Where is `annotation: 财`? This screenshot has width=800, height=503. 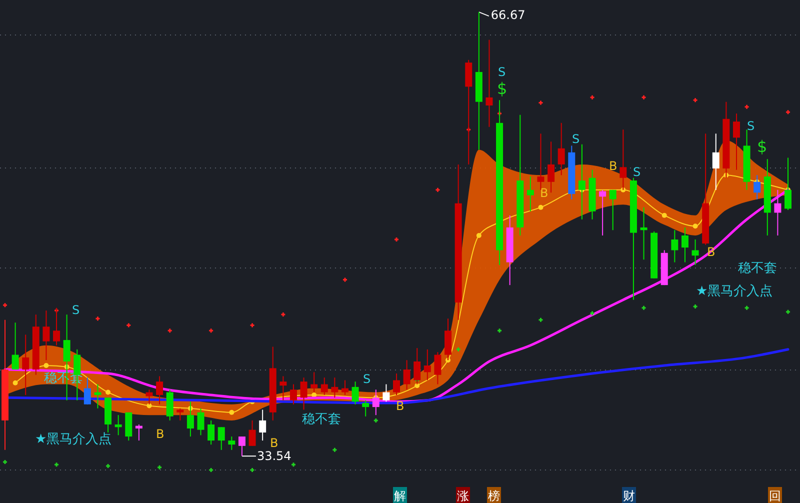 annotation: 财 is located at coordinates (629, 496).